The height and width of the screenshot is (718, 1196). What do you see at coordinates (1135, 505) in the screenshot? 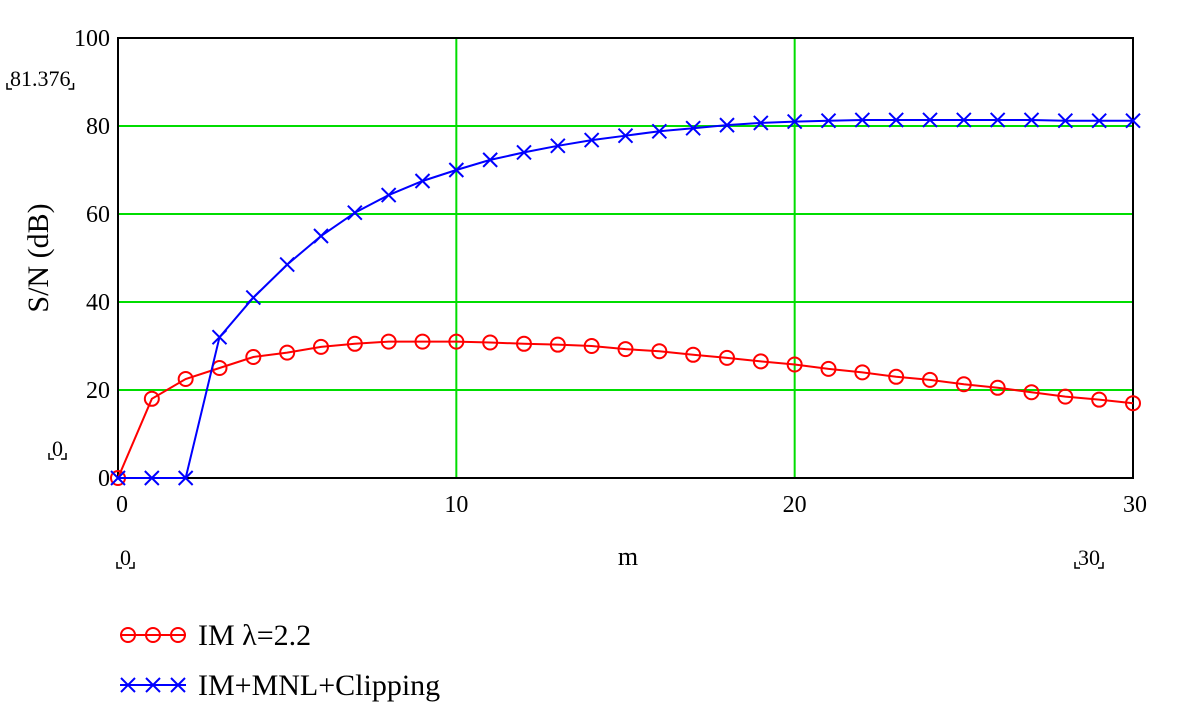
I see `x-tick-label: 30` at bounding box center [1135, 505].